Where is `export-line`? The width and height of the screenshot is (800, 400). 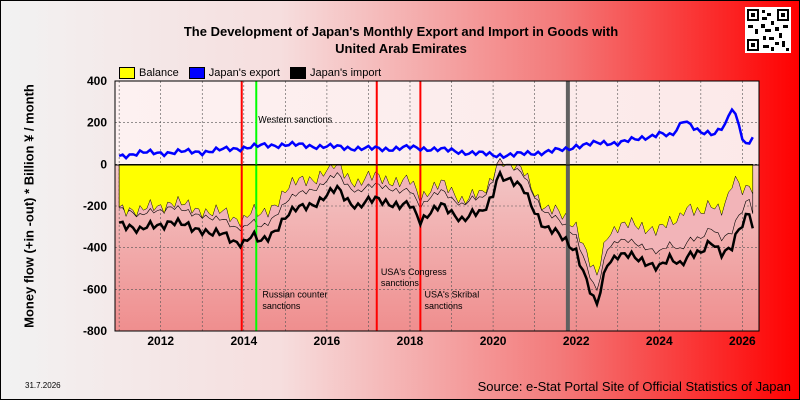
export-line is located at coordinates (436, 133).